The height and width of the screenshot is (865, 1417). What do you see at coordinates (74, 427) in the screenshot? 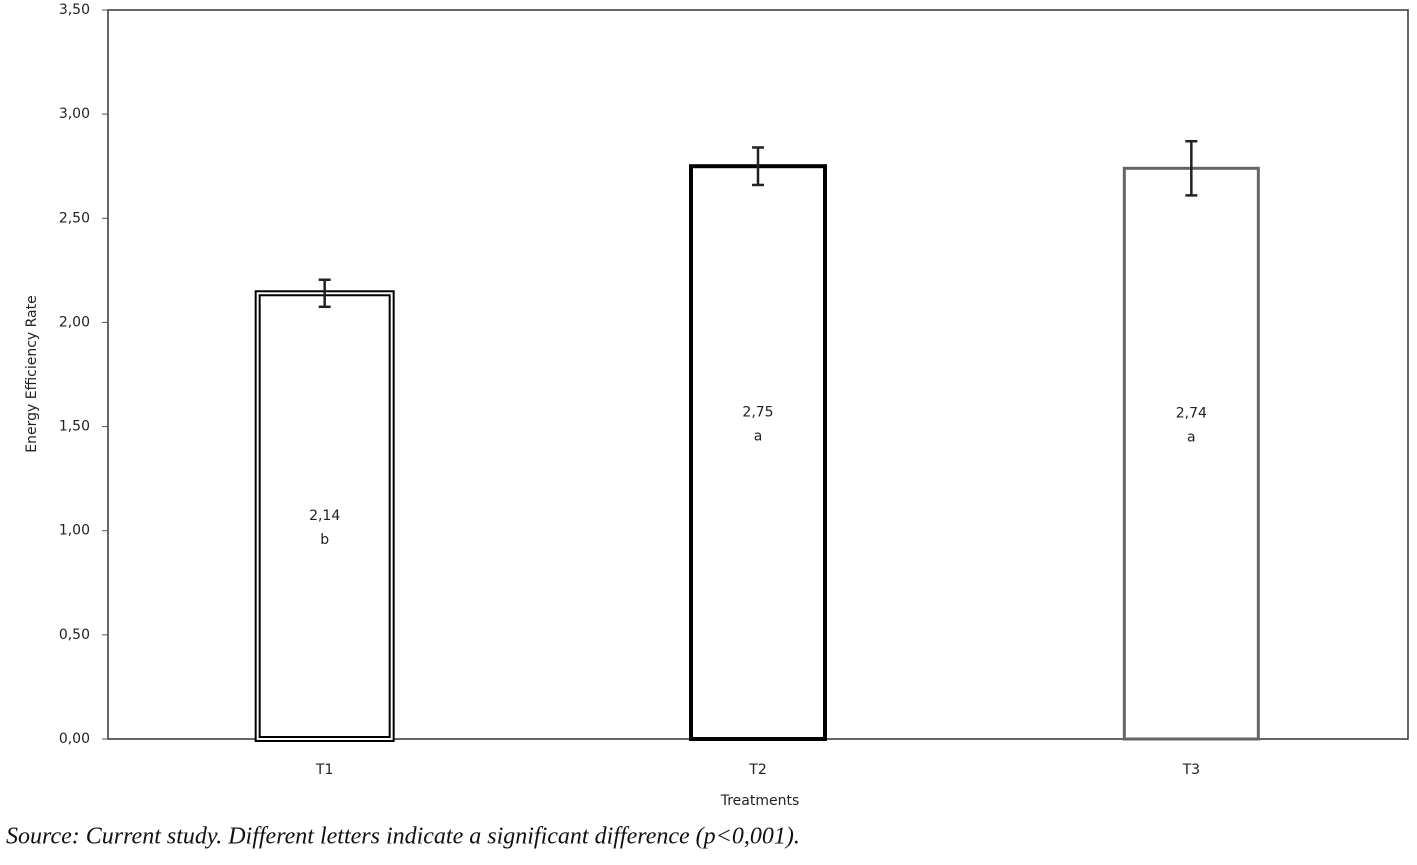
I see `y-tick-label: 1,50` at bounding box center [74, 427].